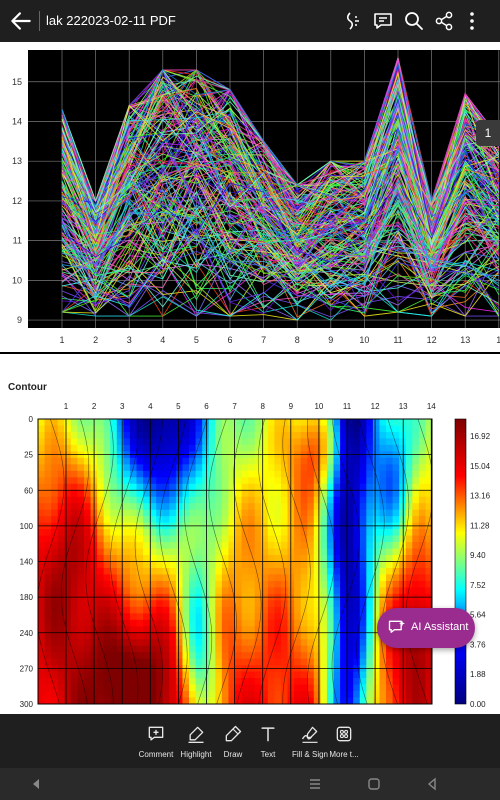  What do you see at coordinates (426, 628) in the screenshot?
I see `ai-assistant-button: AI Assistant` at bounding box center [426, 628].